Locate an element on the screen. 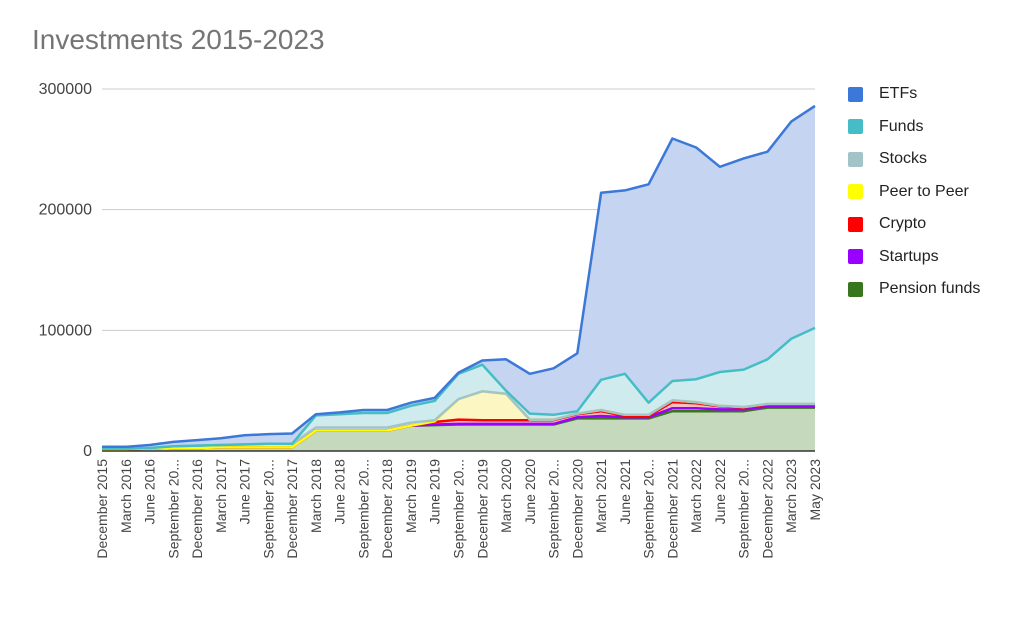  legend-item: Pension funds is located at coordinates (914, 289).